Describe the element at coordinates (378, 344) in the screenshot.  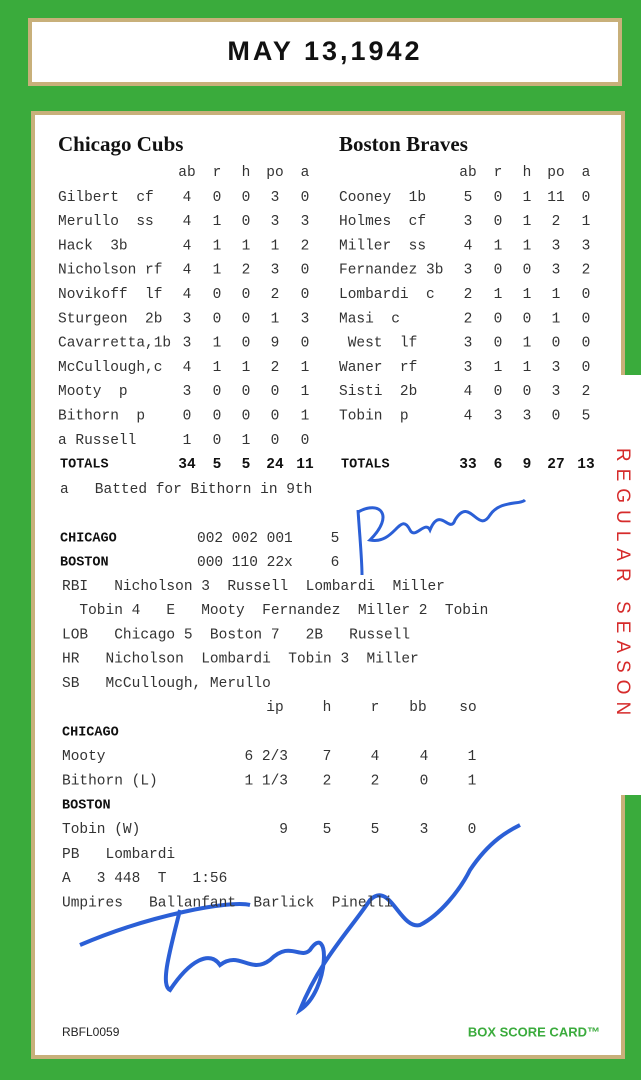
I see `player: West lf` at that location.